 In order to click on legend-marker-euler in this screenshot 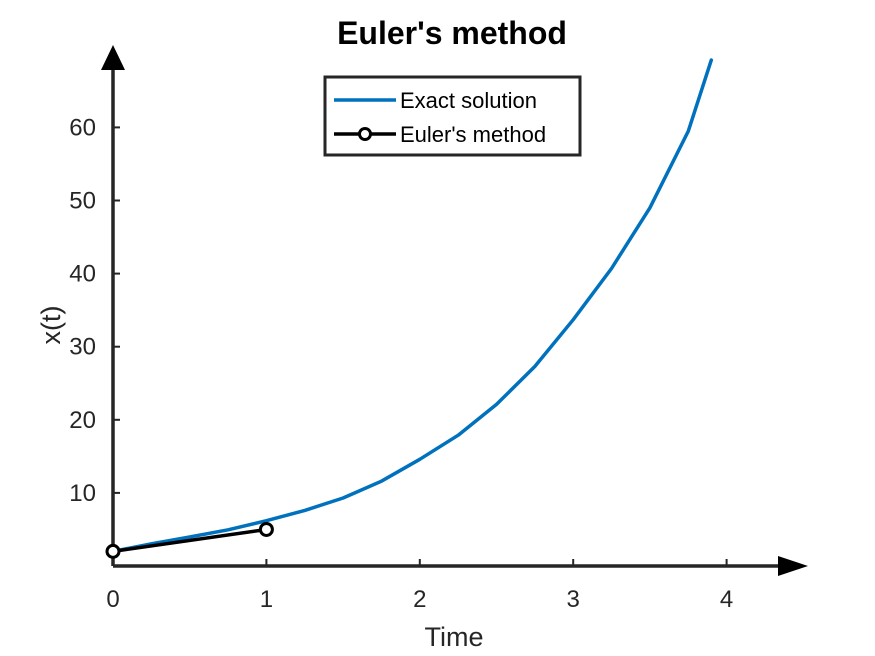, I will do `click(365, 134)`.